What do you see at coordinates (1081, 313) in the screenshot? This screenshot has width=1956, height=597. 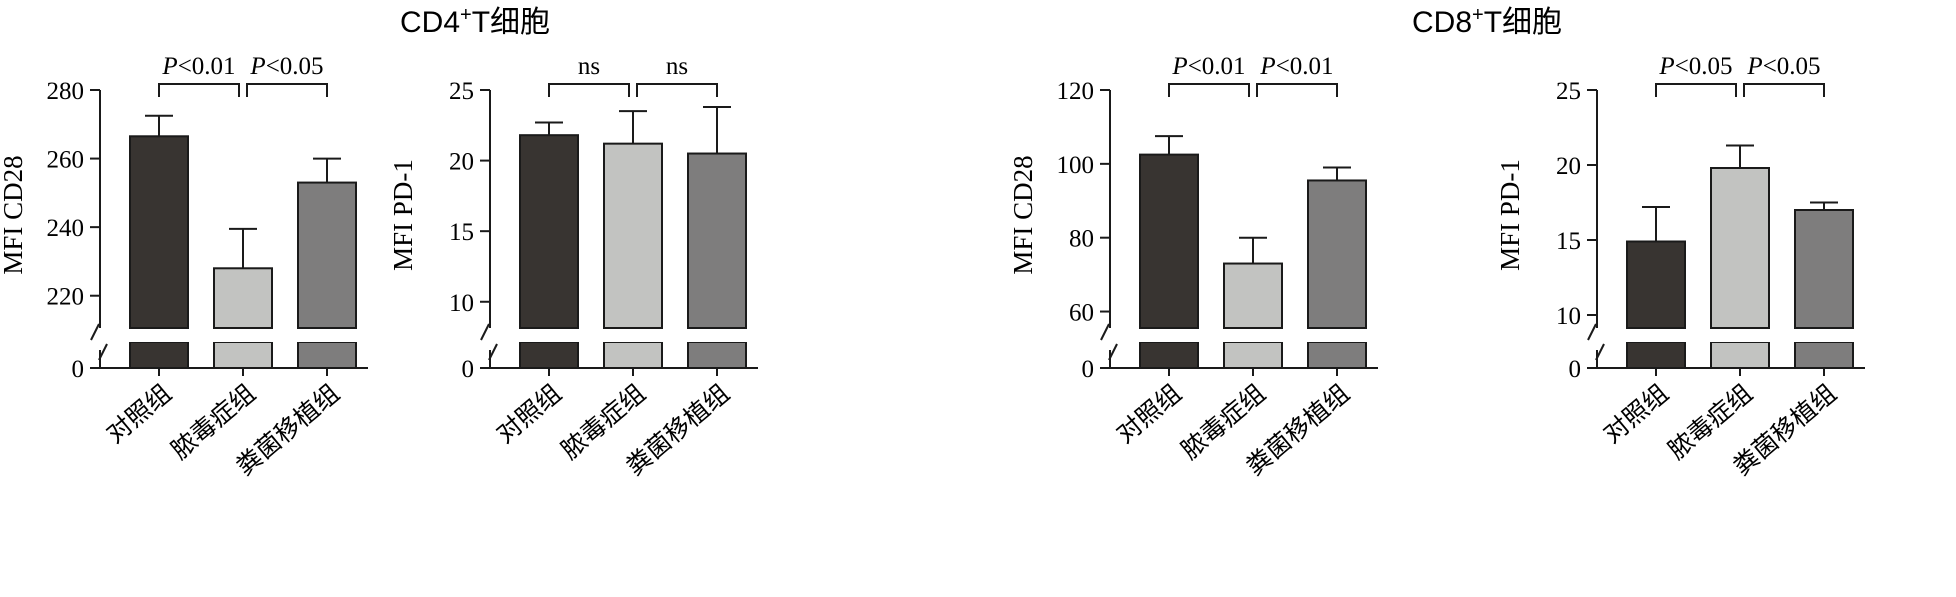 I see `y-tick-label: 60` at bounding box center [1081, 313].